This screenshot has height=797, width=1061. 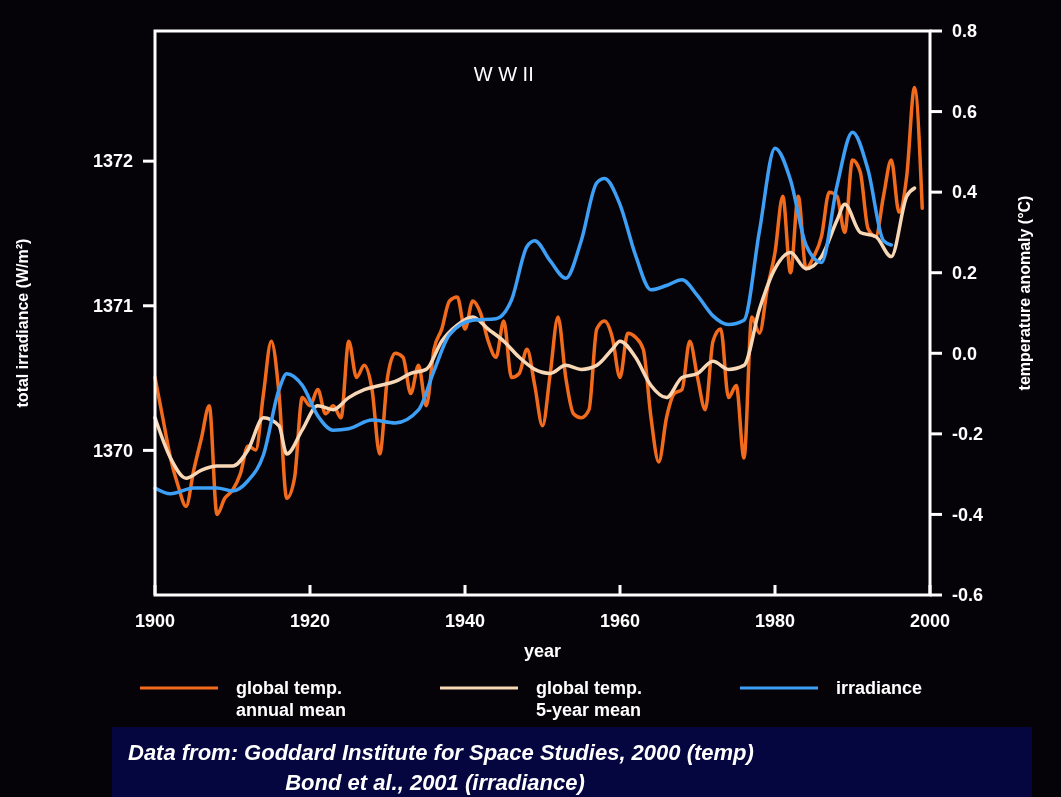 What do you see at coordinates (968, 434) in the screenshot?
I see `y2-tick-label: -0.2` at bounding box center [968, 434].